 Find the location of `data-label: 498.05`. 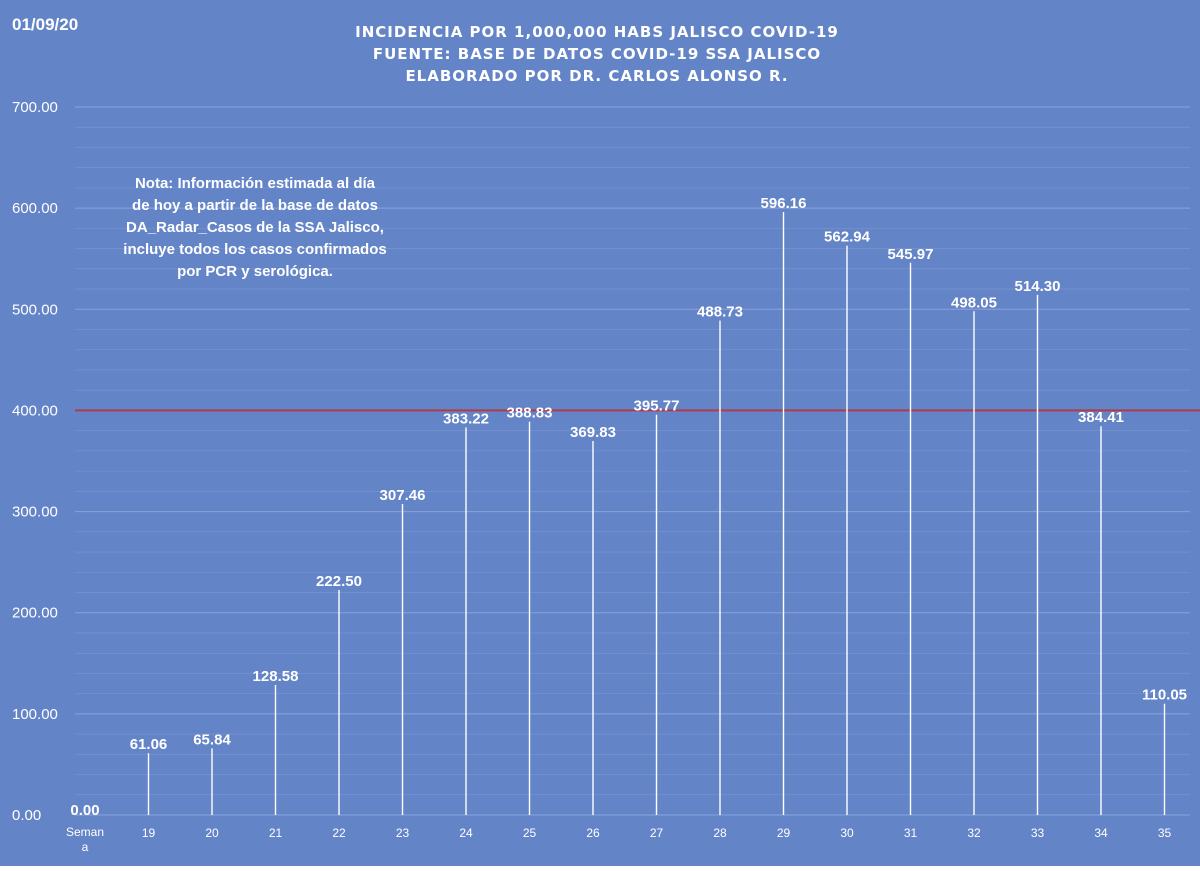

data-label: 498.05 is located at coordinates (974, 302).